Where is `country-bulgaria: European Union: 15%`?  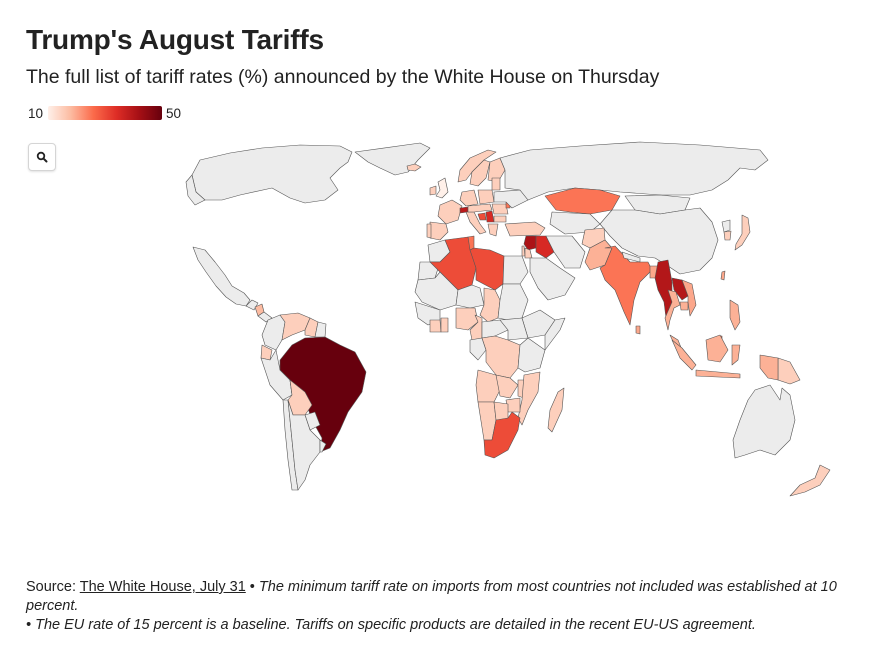
country-bulgaria: European Union: 15% is located at coordinates (500, 219).